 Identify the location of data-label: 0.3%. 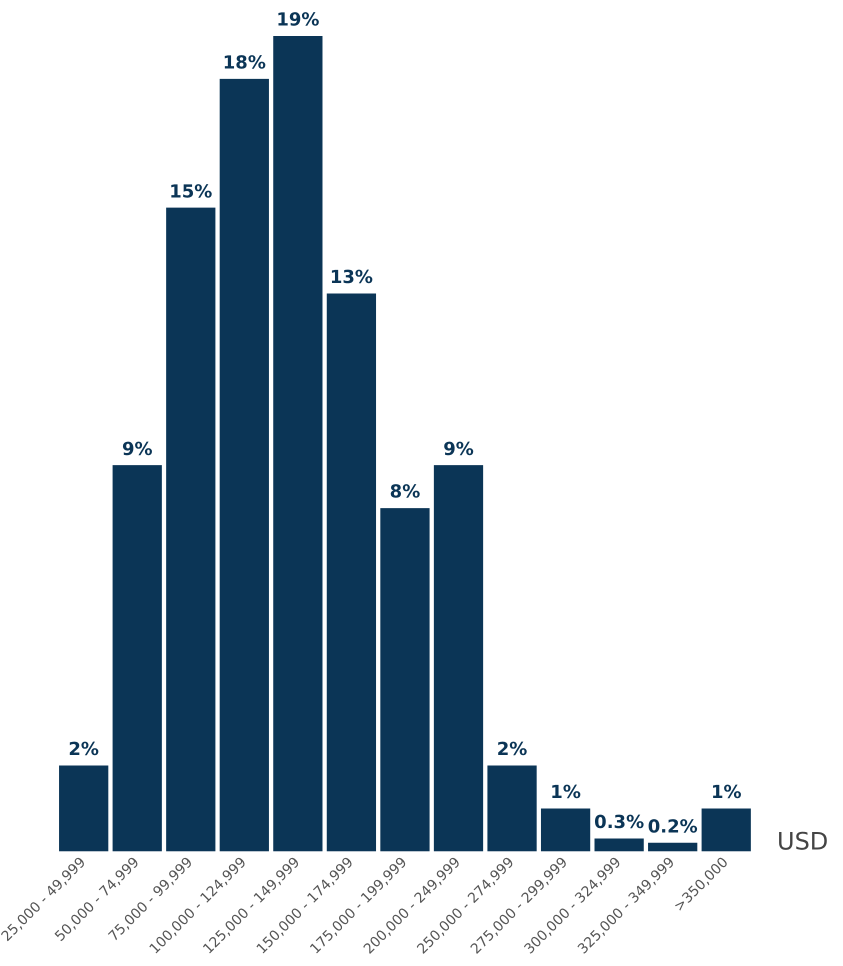
(619, 823).